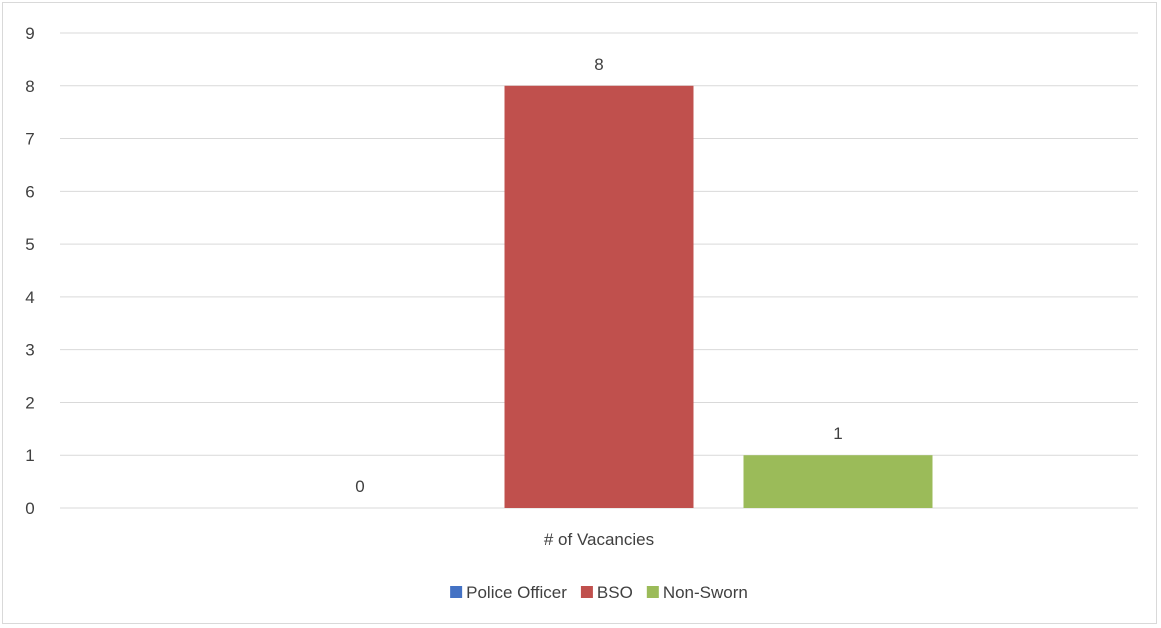 This screenshot has height=628, width=1161. Describe the element at coordinates (837, 433) in the screenshot. I see `data-label-non-sworn: 1` at that location.